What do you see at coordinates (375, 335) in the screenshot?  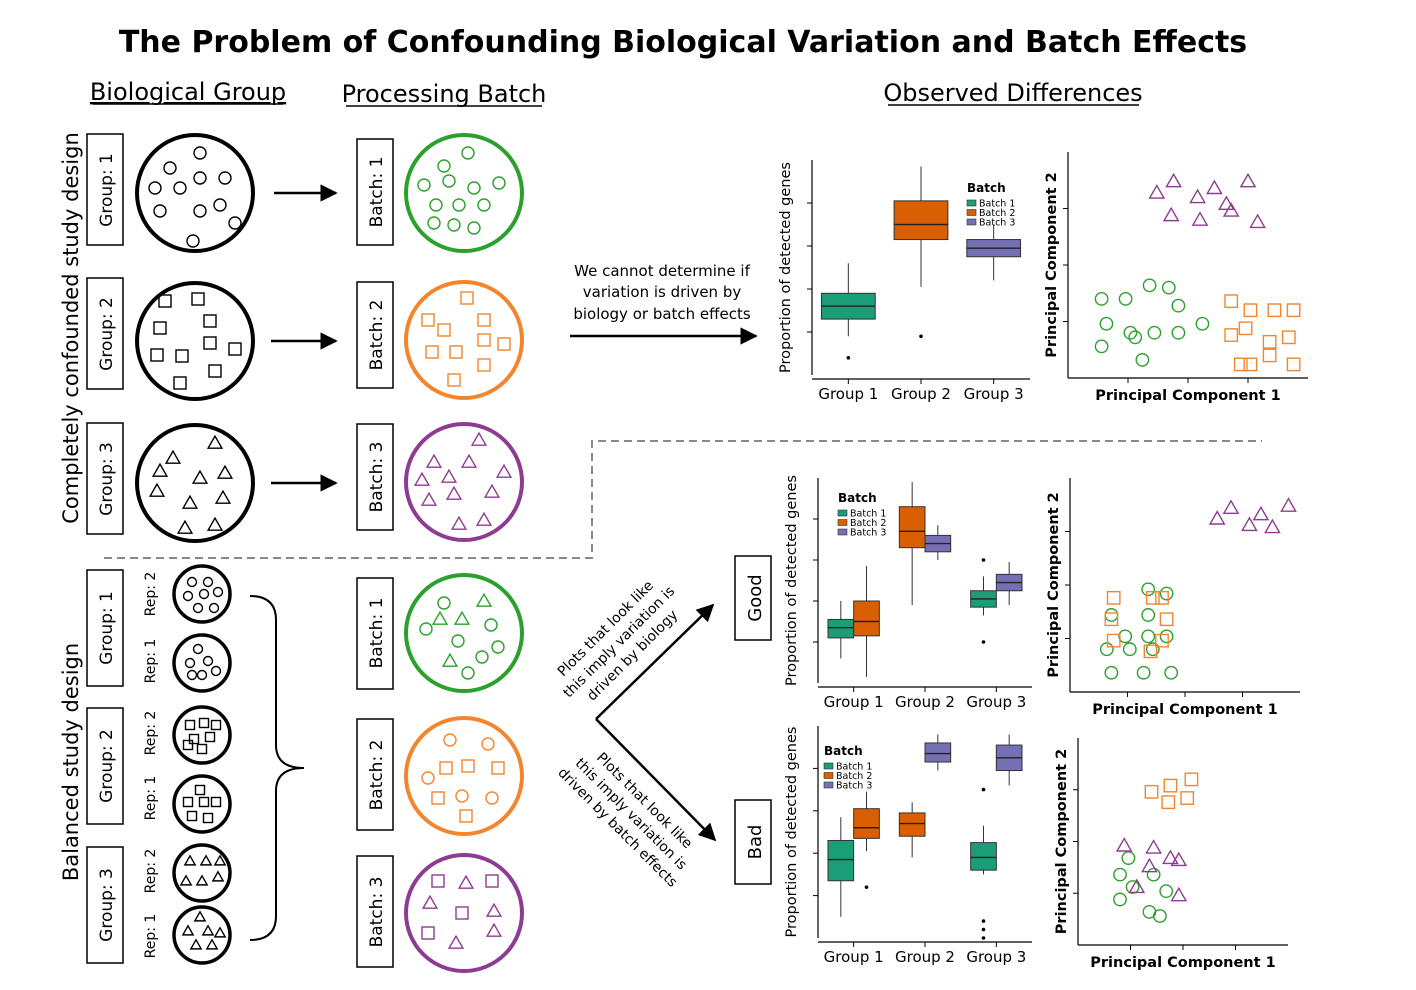 I see `batch-label-box: Batch: 2` at bounding box center [375, 335].